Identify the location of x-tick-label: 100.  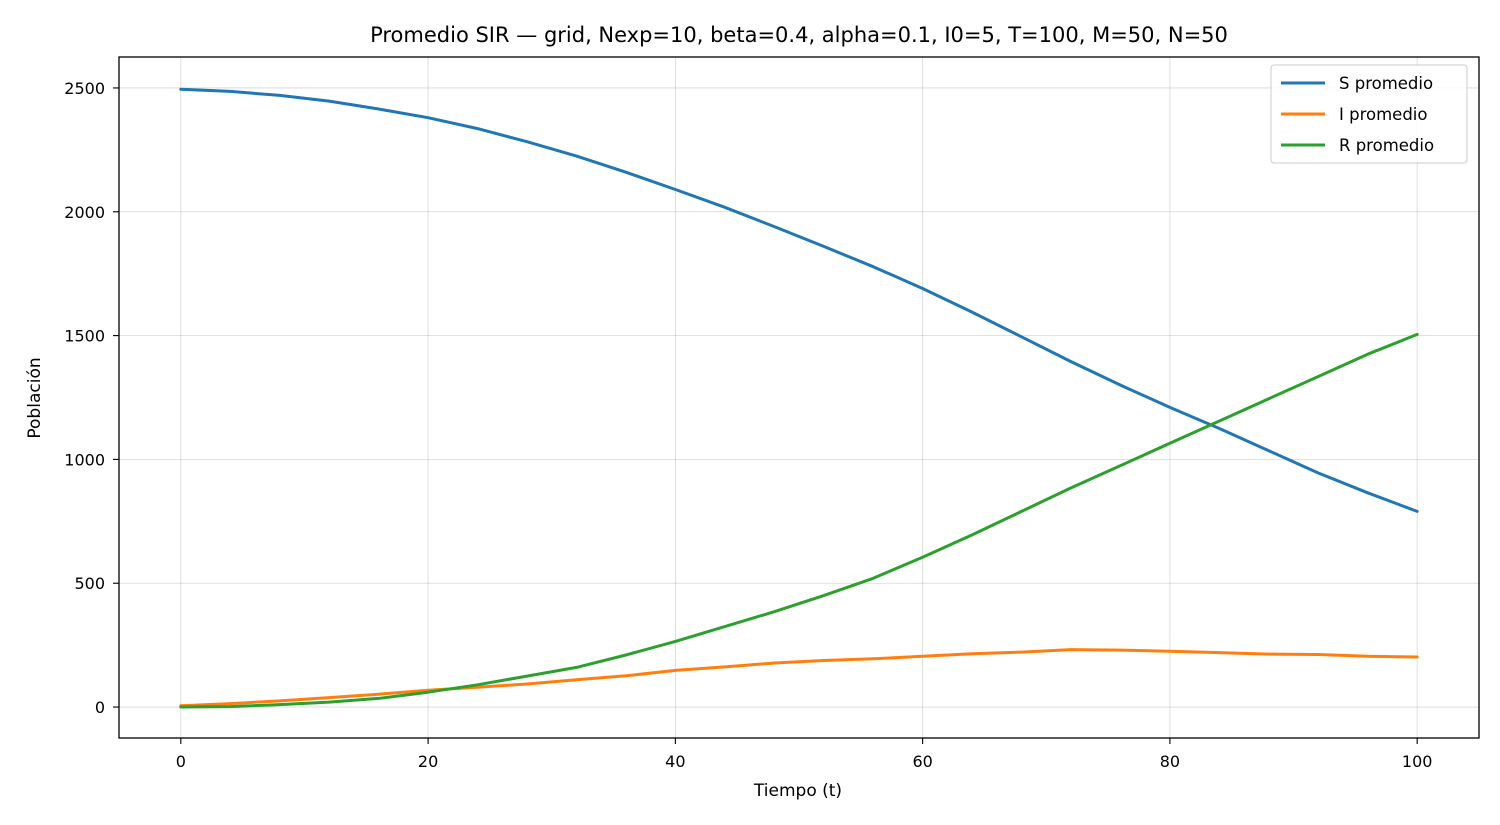
(1417, 761).